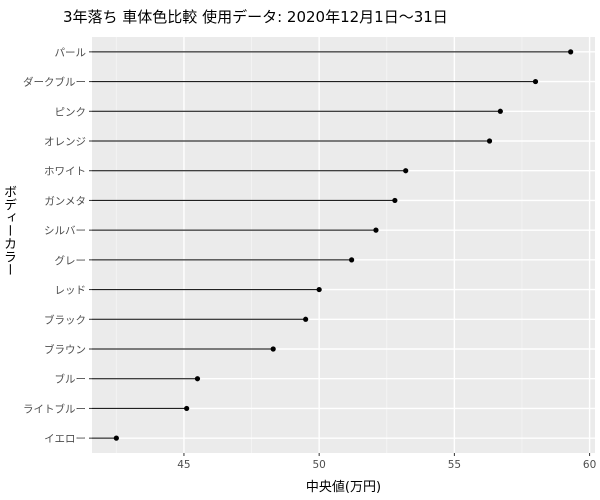 Image resolution: width=600 pixels, height=500 pixels. Describe the element at coordinates (71, 291) in the screenshot. I see `y-tick-label: レッド` at that location.